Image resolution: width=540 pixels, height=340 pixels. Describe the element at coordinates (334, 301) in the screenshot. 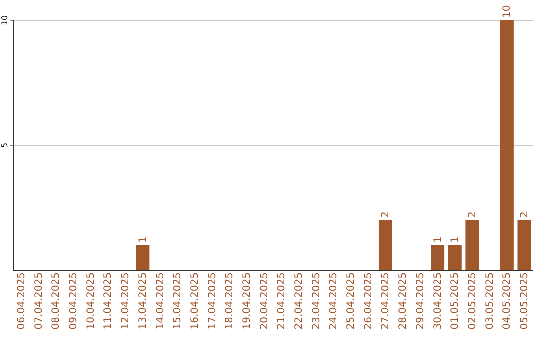

I see `x-tick-label: 24.04.2025` at that location.